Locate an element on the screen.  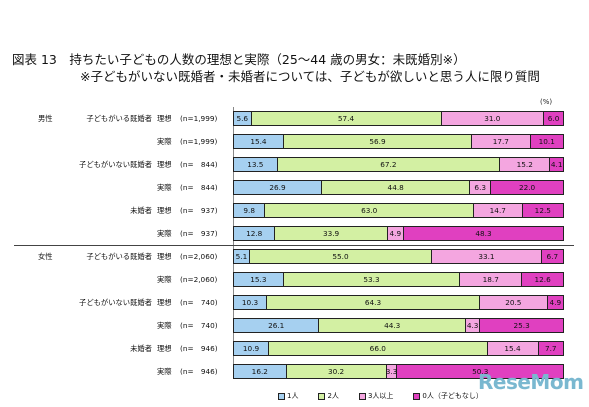
sample-size-label: (n= 844) is located at coordinates (199, 187).